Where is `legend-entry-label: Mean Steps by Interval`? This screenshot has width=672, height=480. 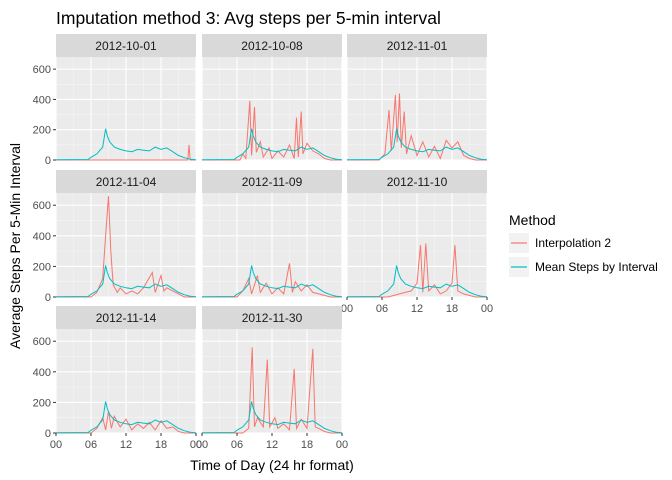
legend-entry-label: Mean Steps by Interval is located at coordinates (596, 267).